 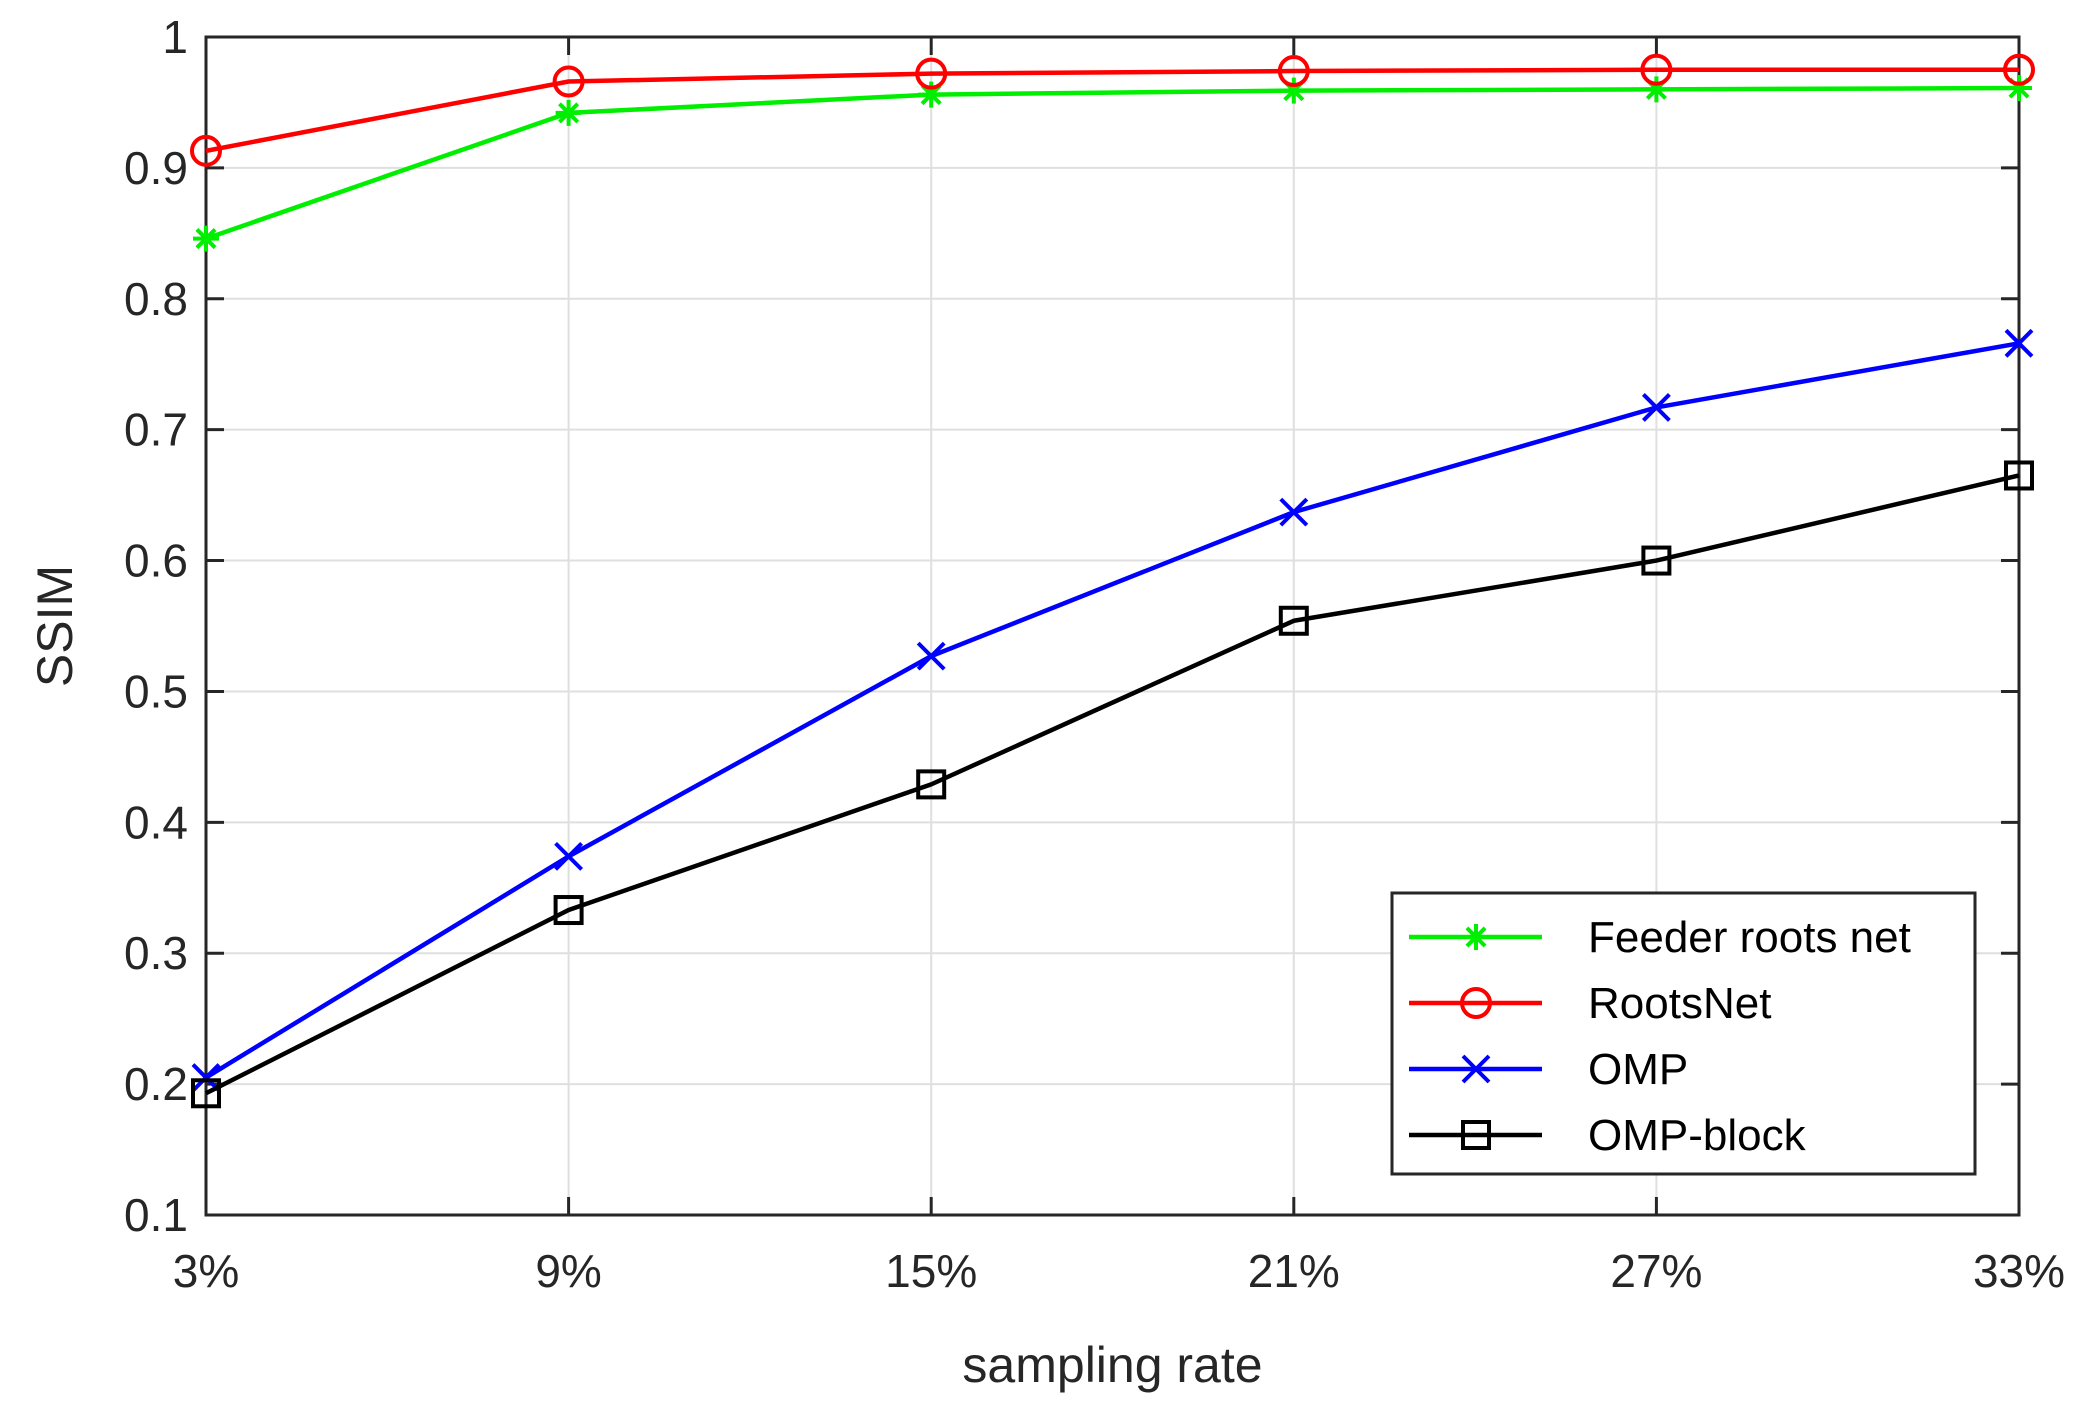 I want to click on x-tick-label: 33%, so click(x=2019, y=1271).